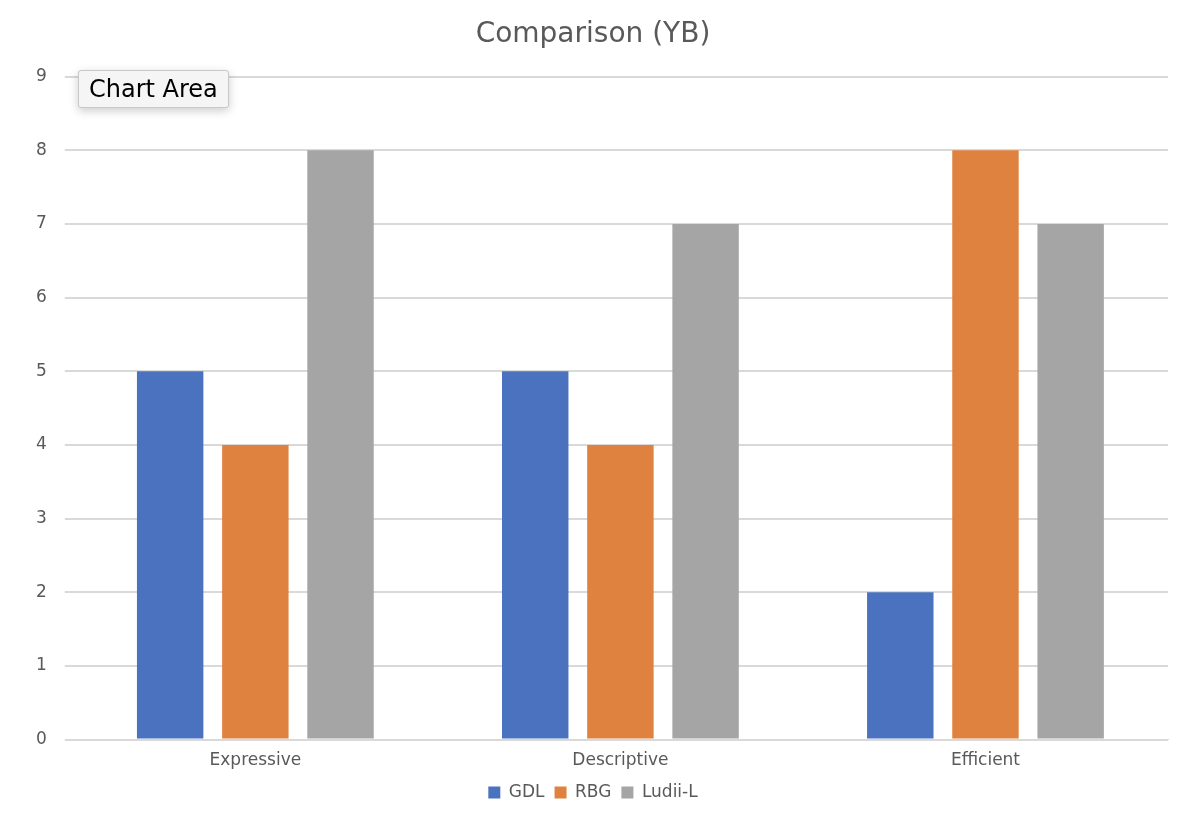  What do you see at coordinates (41, 517) in the screenshot?
I see `y-tick-label: 3` at bounding box center [41, 517].